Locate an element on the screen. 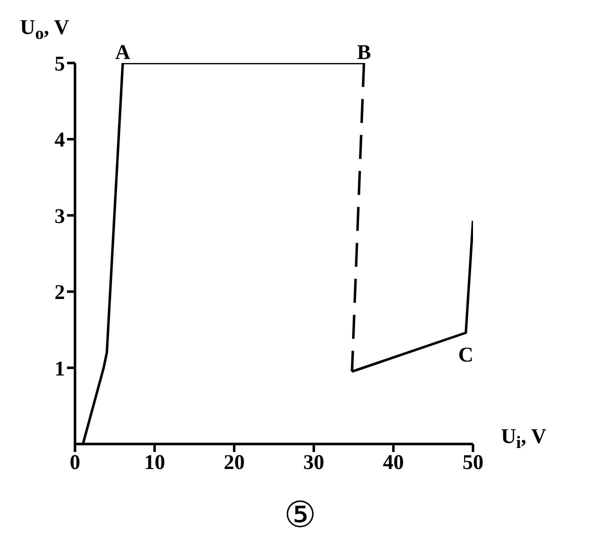 This screenshot has width=600, height=551. text: ⑤ is located at coordinates (300, 515).